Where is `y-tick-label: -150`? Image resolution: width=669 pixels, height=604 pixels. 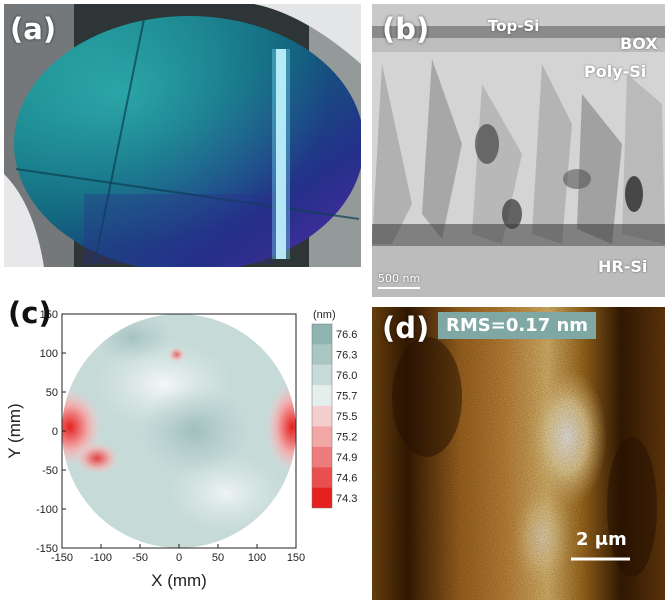 y-tick-label: -150 is located at coordinates (47, 549).